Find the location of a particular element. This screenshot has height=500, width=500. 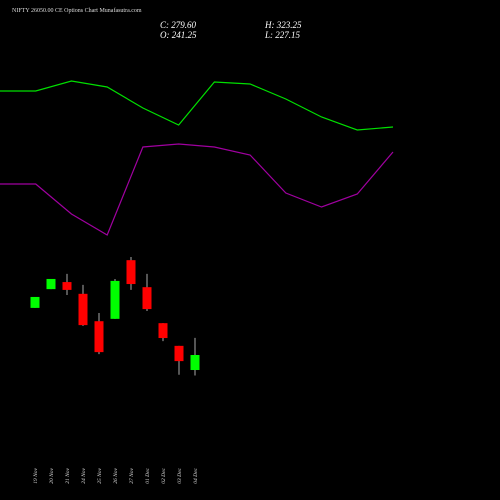

x-tick-label: 25 Nov is located at coordinates (100, 475).